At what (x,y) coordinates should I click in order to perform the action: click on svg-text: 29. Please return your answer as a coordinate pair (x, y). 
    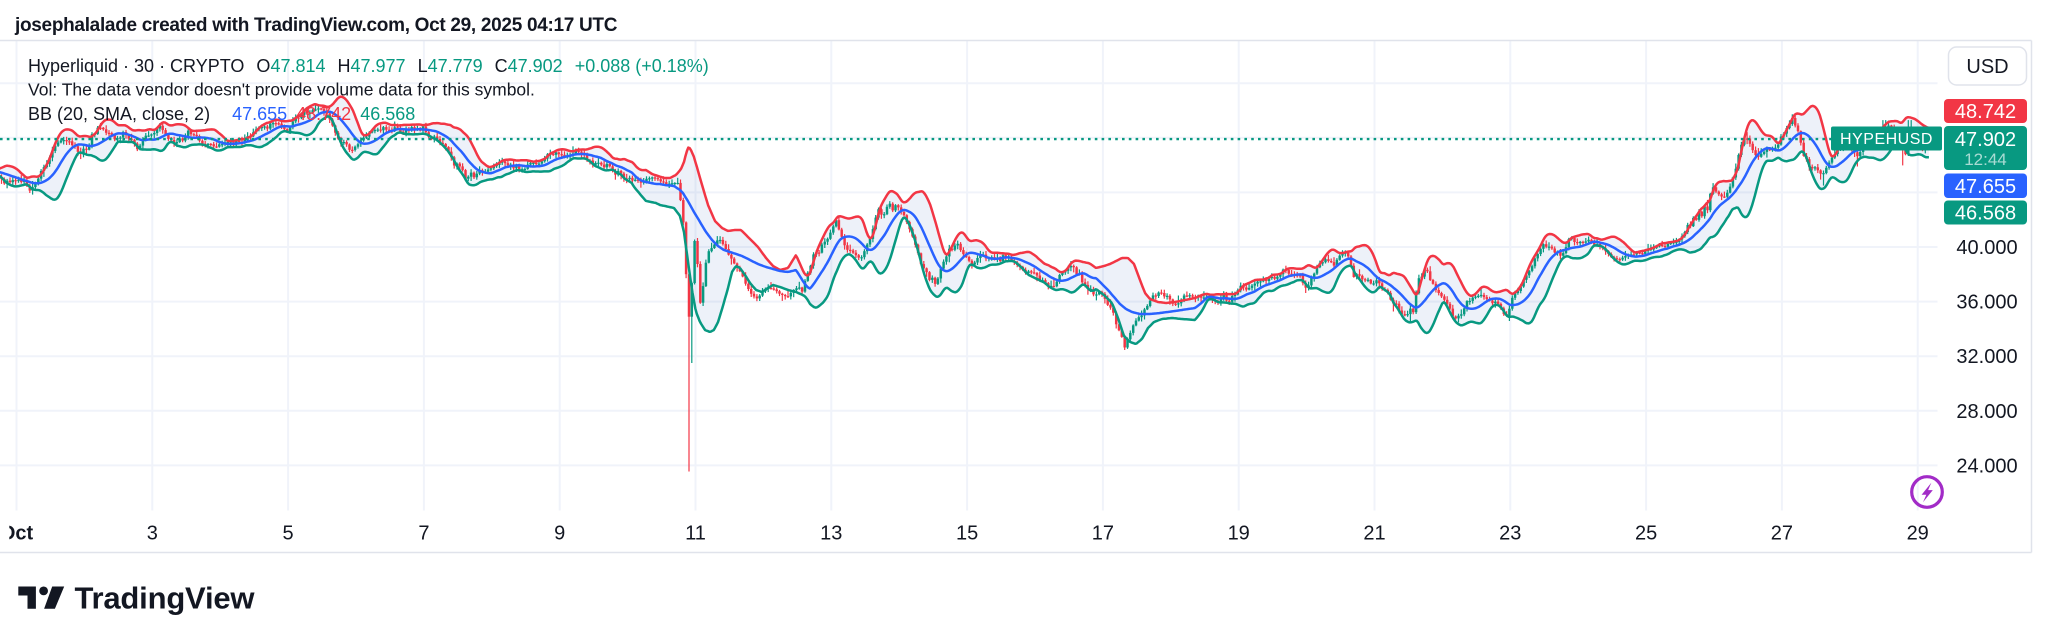
    Looking at the image, I should click on (1918, 534).